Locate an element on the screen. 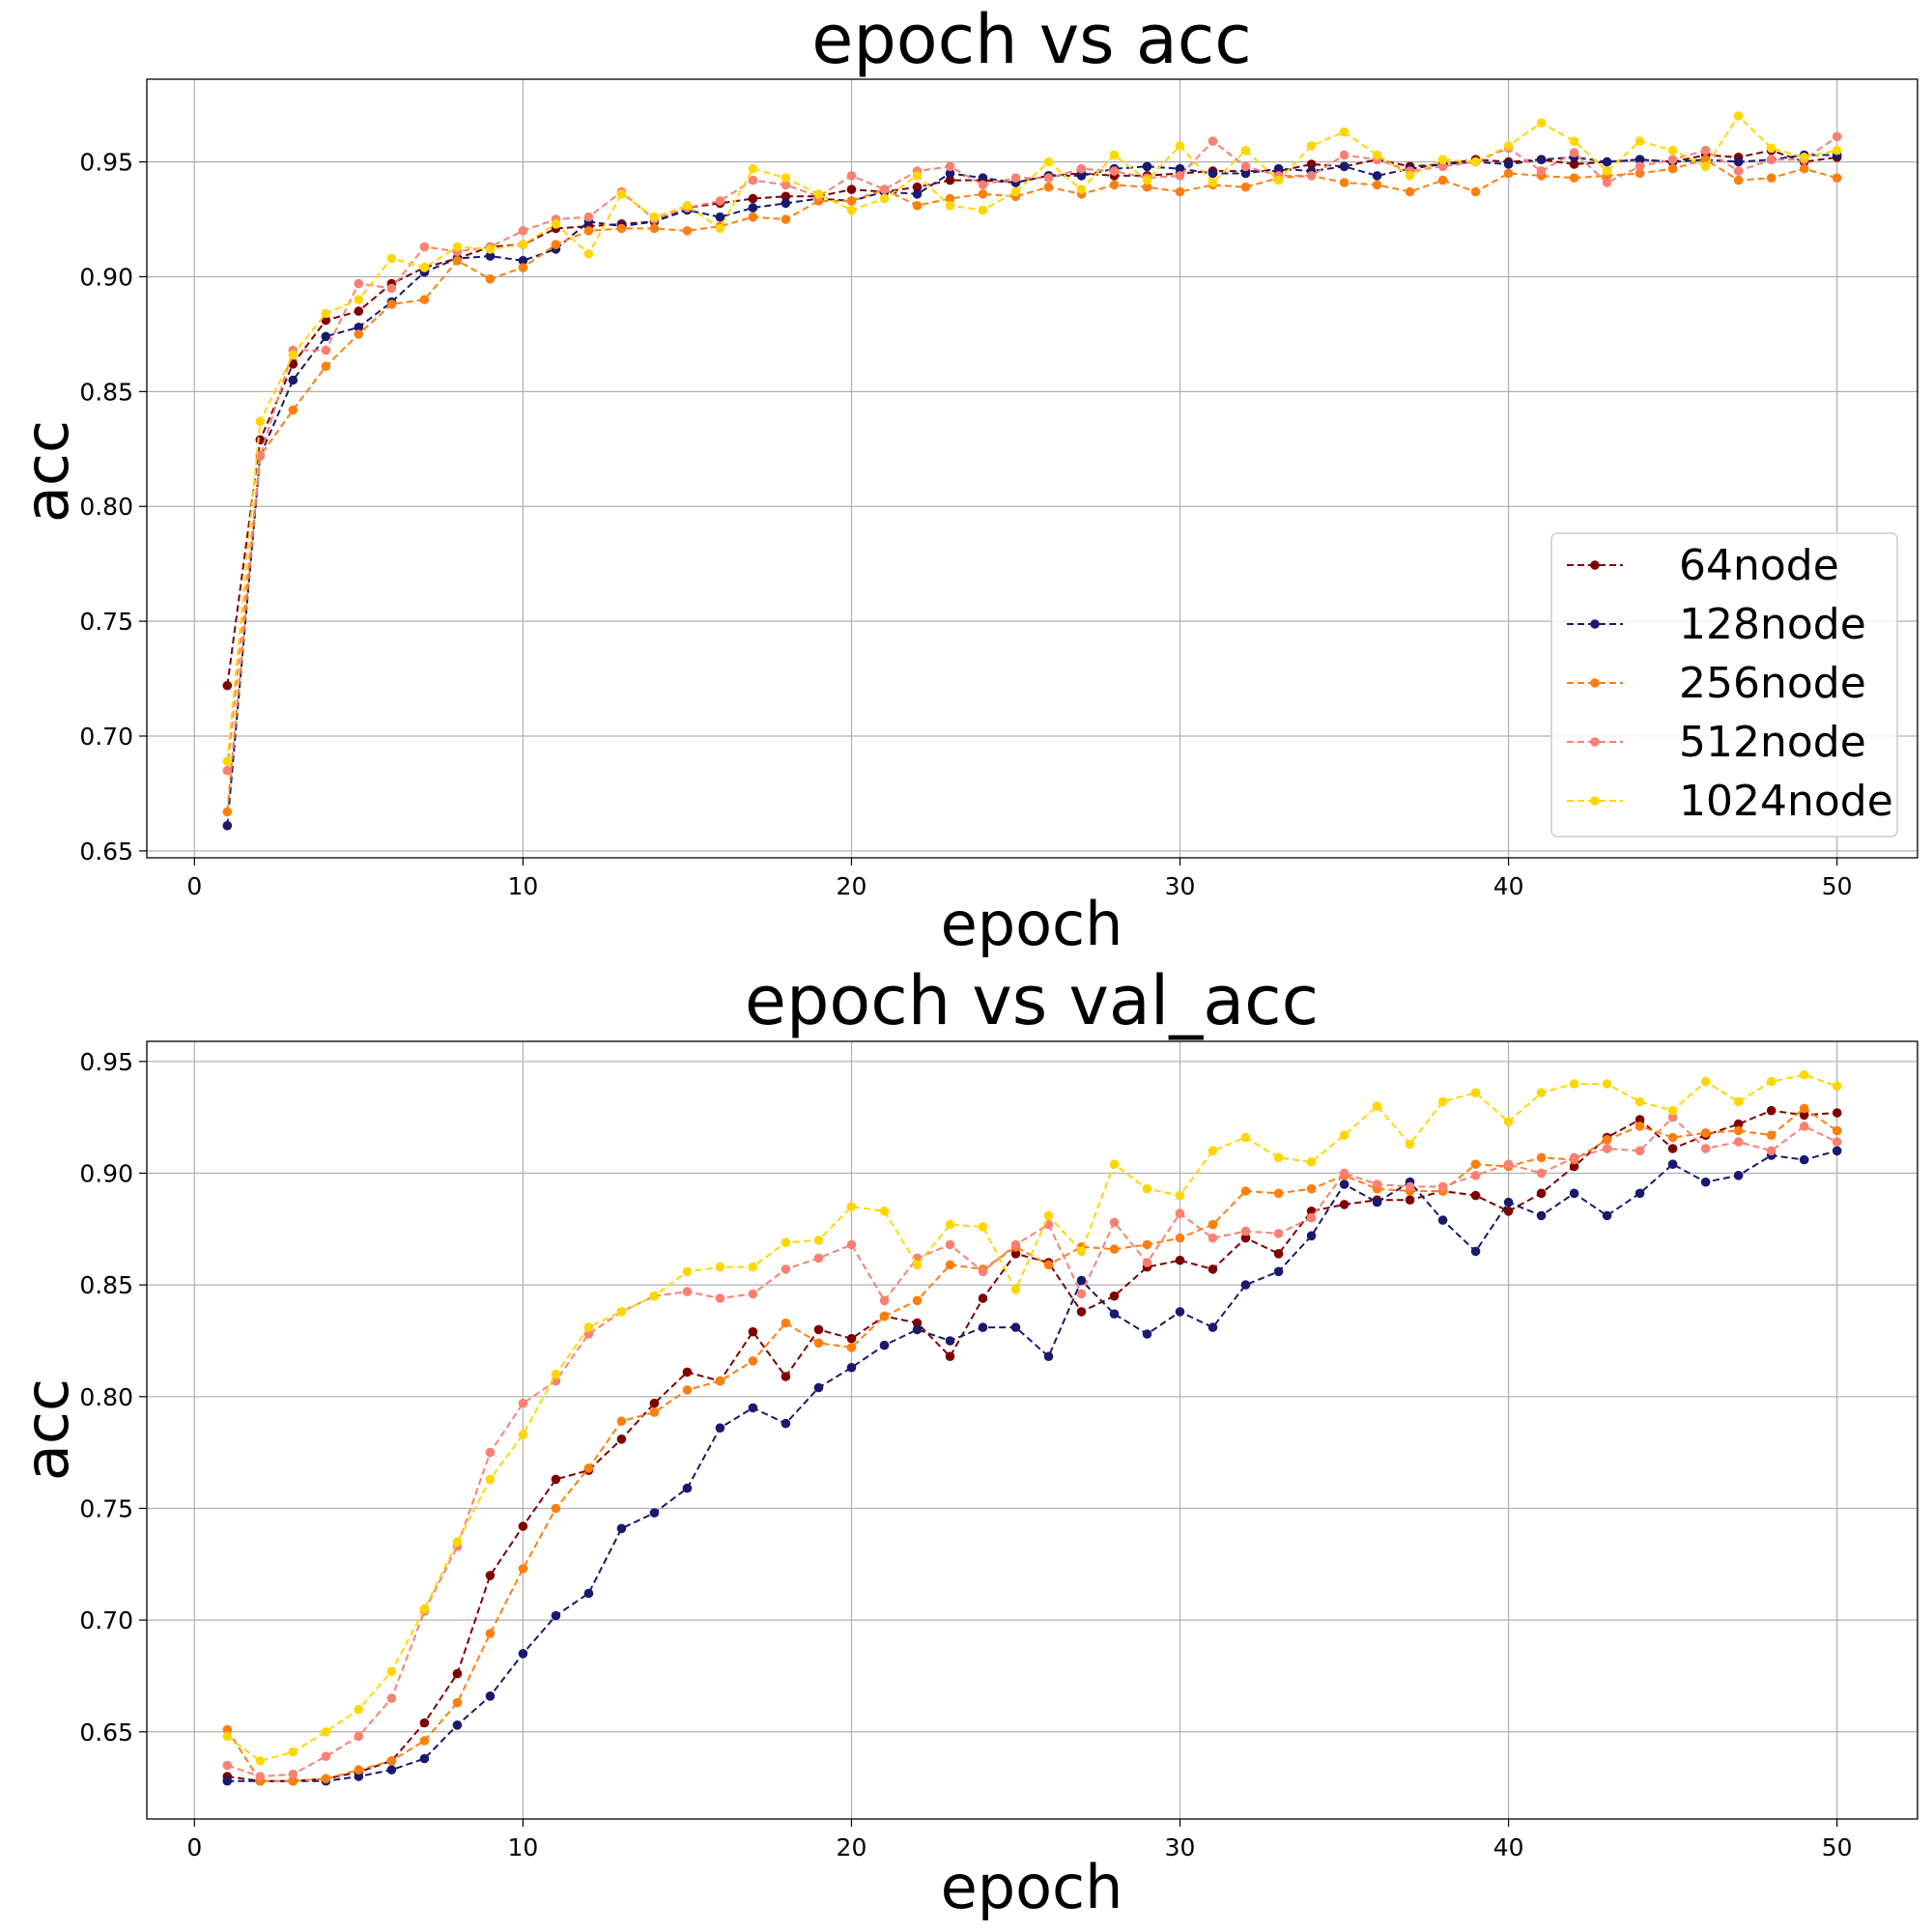 This screenshot has height=1932, width=1932. legend-item: 1024node is located at coordinates (1730, 801).